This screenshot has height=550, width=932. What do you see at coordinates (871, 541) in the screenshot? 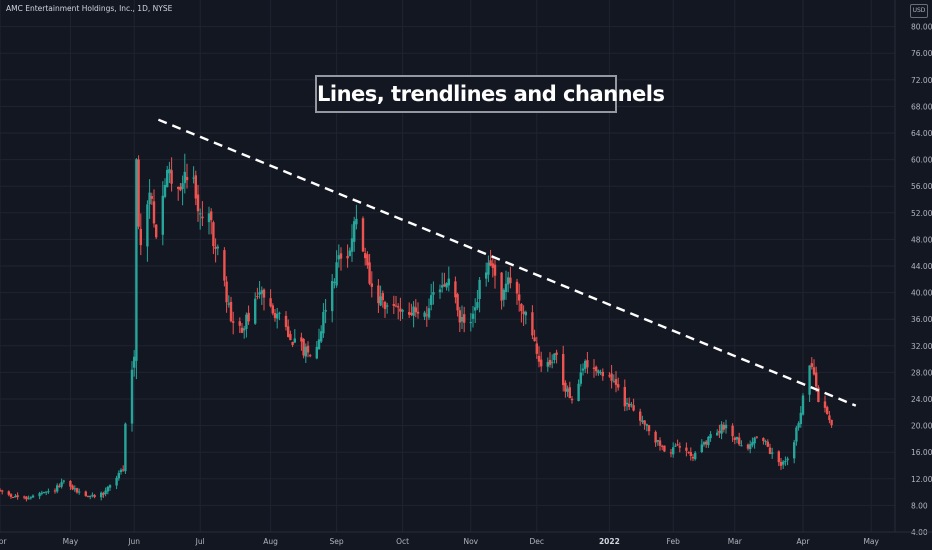
I see `x-tick-label: May` at bounding box center [871, 541].